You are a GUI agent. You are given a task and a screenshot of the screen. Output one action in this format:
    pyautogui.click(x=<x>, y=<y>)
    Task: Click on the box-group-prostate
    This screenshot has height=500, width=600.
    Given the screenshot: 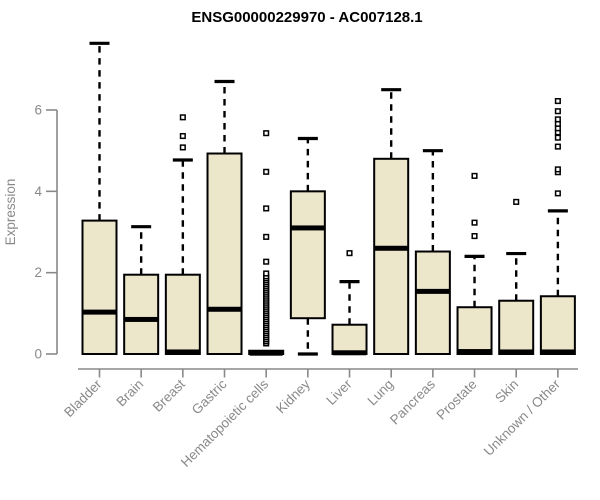 What is the action you would take?
    pyautogui.click(x=474, y=263)
    